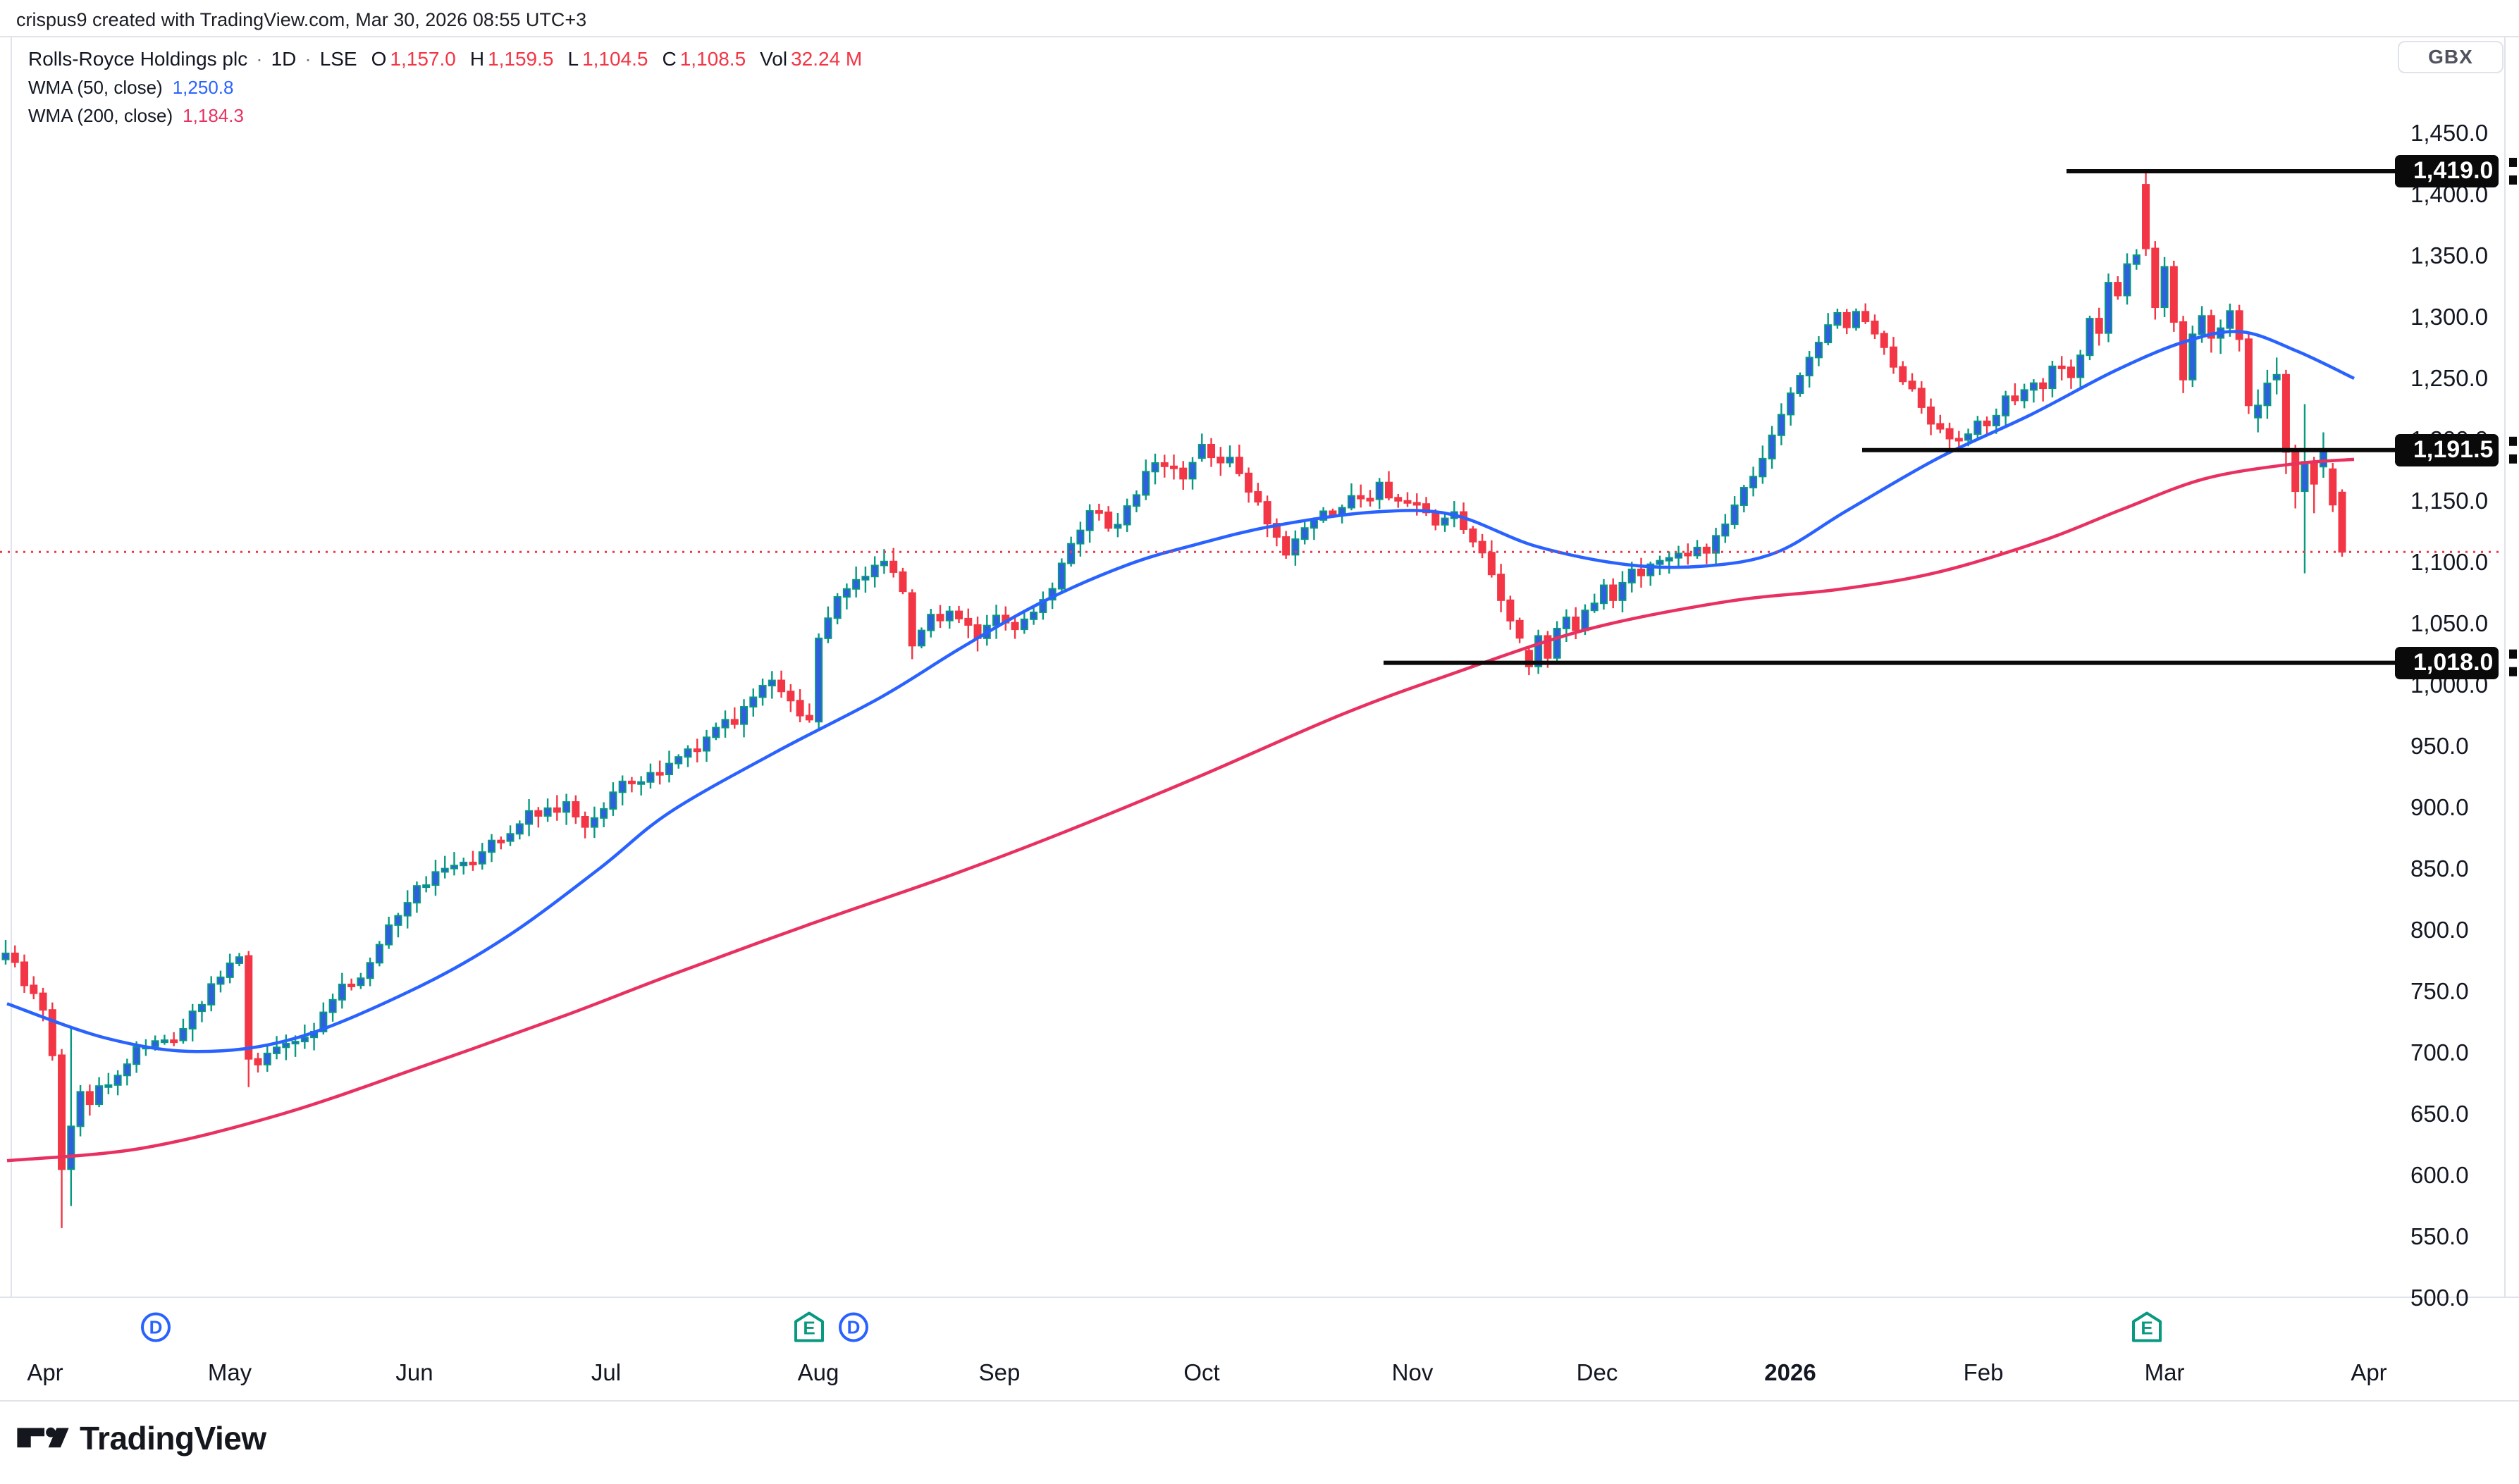  Describe the element at coordinates (511, 59) in the screenshot. I see `ohlc-high: H 1,159.5` at that location.